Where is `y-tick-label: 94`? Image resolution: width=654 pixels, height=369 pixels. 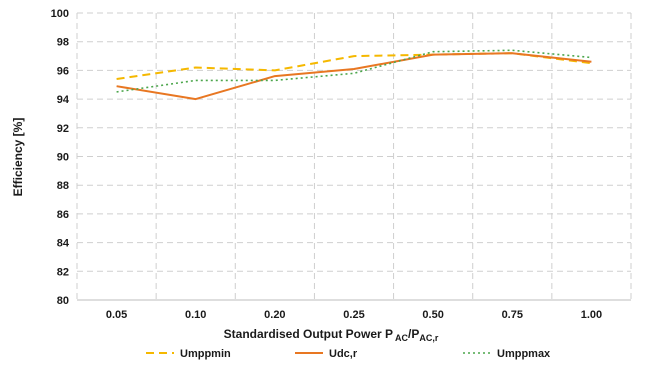
y-tick-label: 94 is located at coordinates (63, 100).